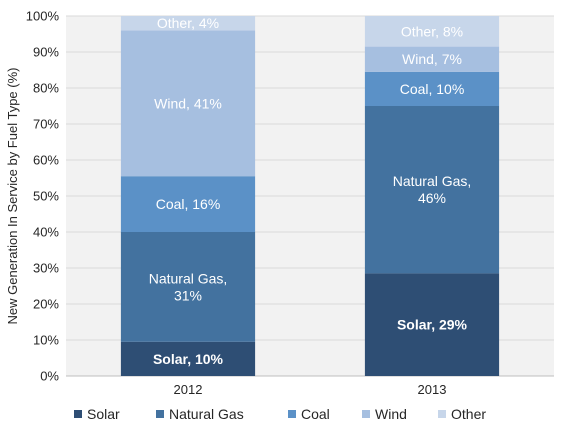  Describe the element at coordinates (49, 376) in the screenshot. I see `y-tick-label: 0%` at that location.